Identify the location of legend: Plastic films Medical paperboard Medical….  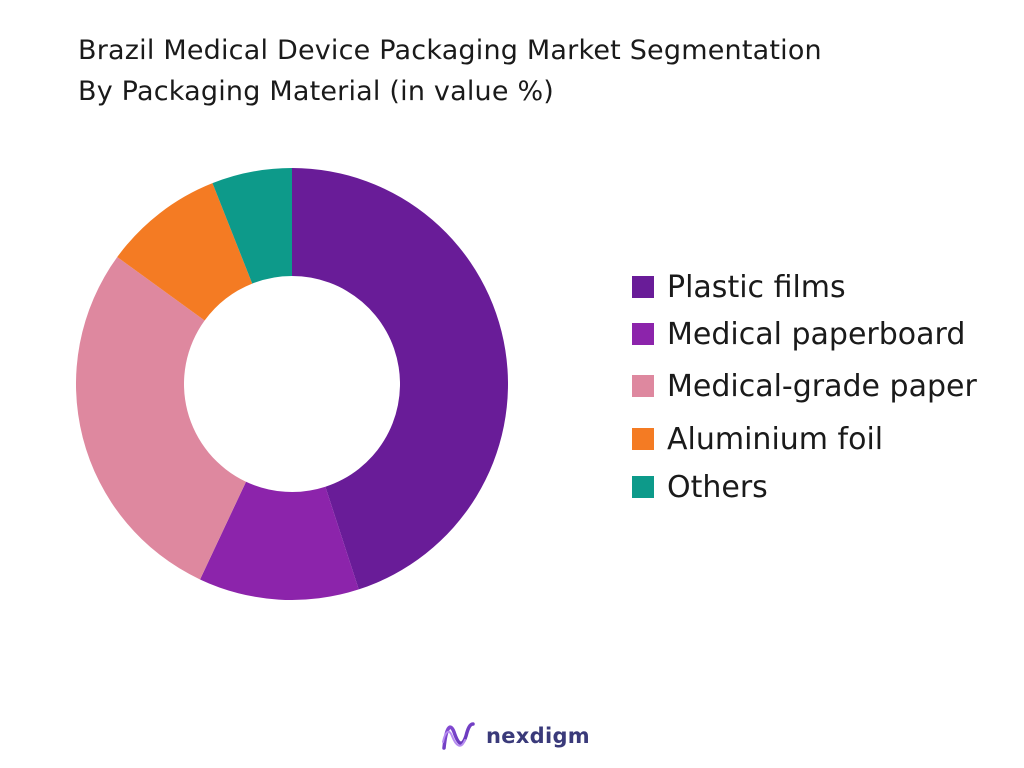
(804, 387).